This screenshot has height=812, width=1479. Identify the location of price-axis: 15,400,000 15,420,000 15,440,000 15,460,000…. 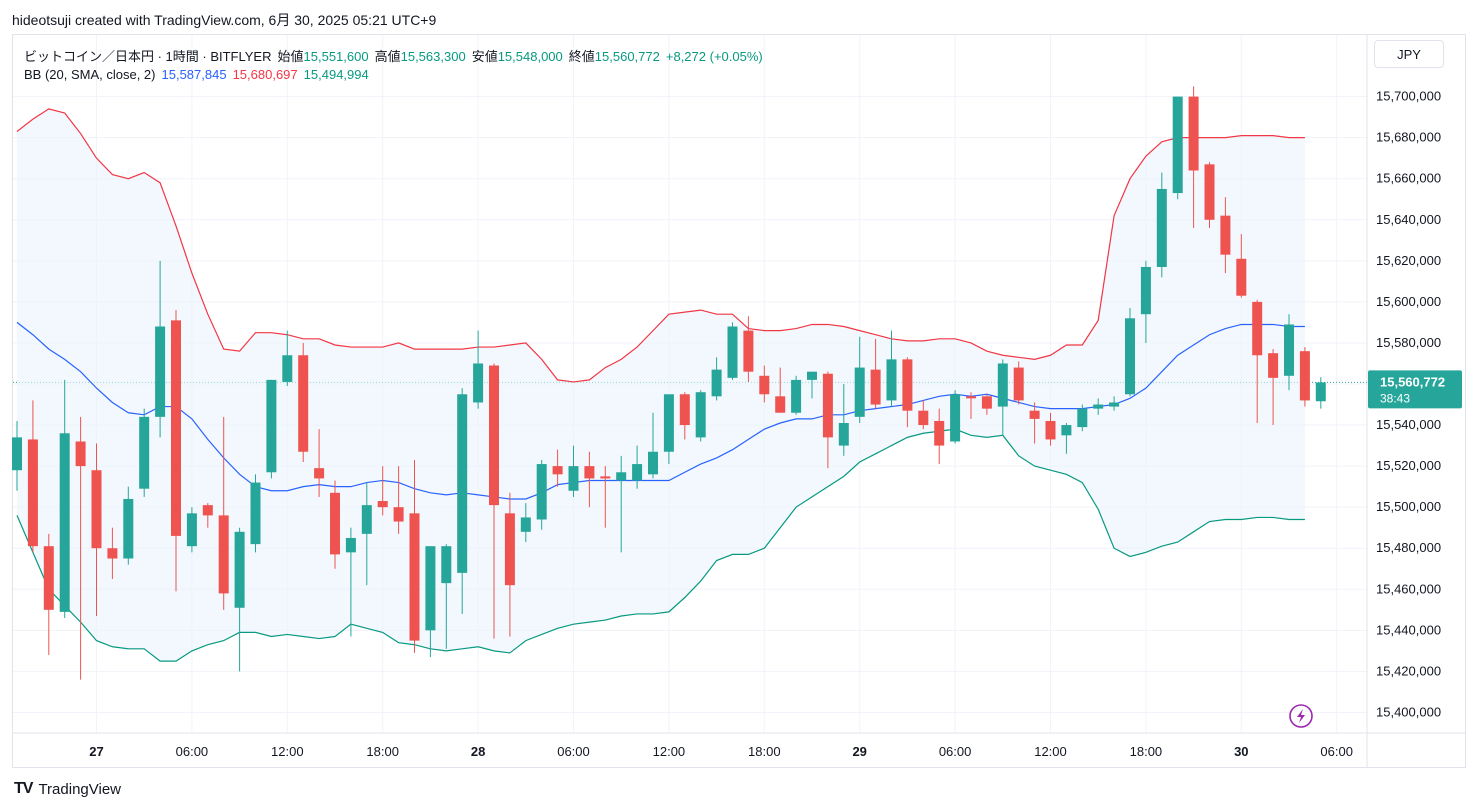
(1415, 404).